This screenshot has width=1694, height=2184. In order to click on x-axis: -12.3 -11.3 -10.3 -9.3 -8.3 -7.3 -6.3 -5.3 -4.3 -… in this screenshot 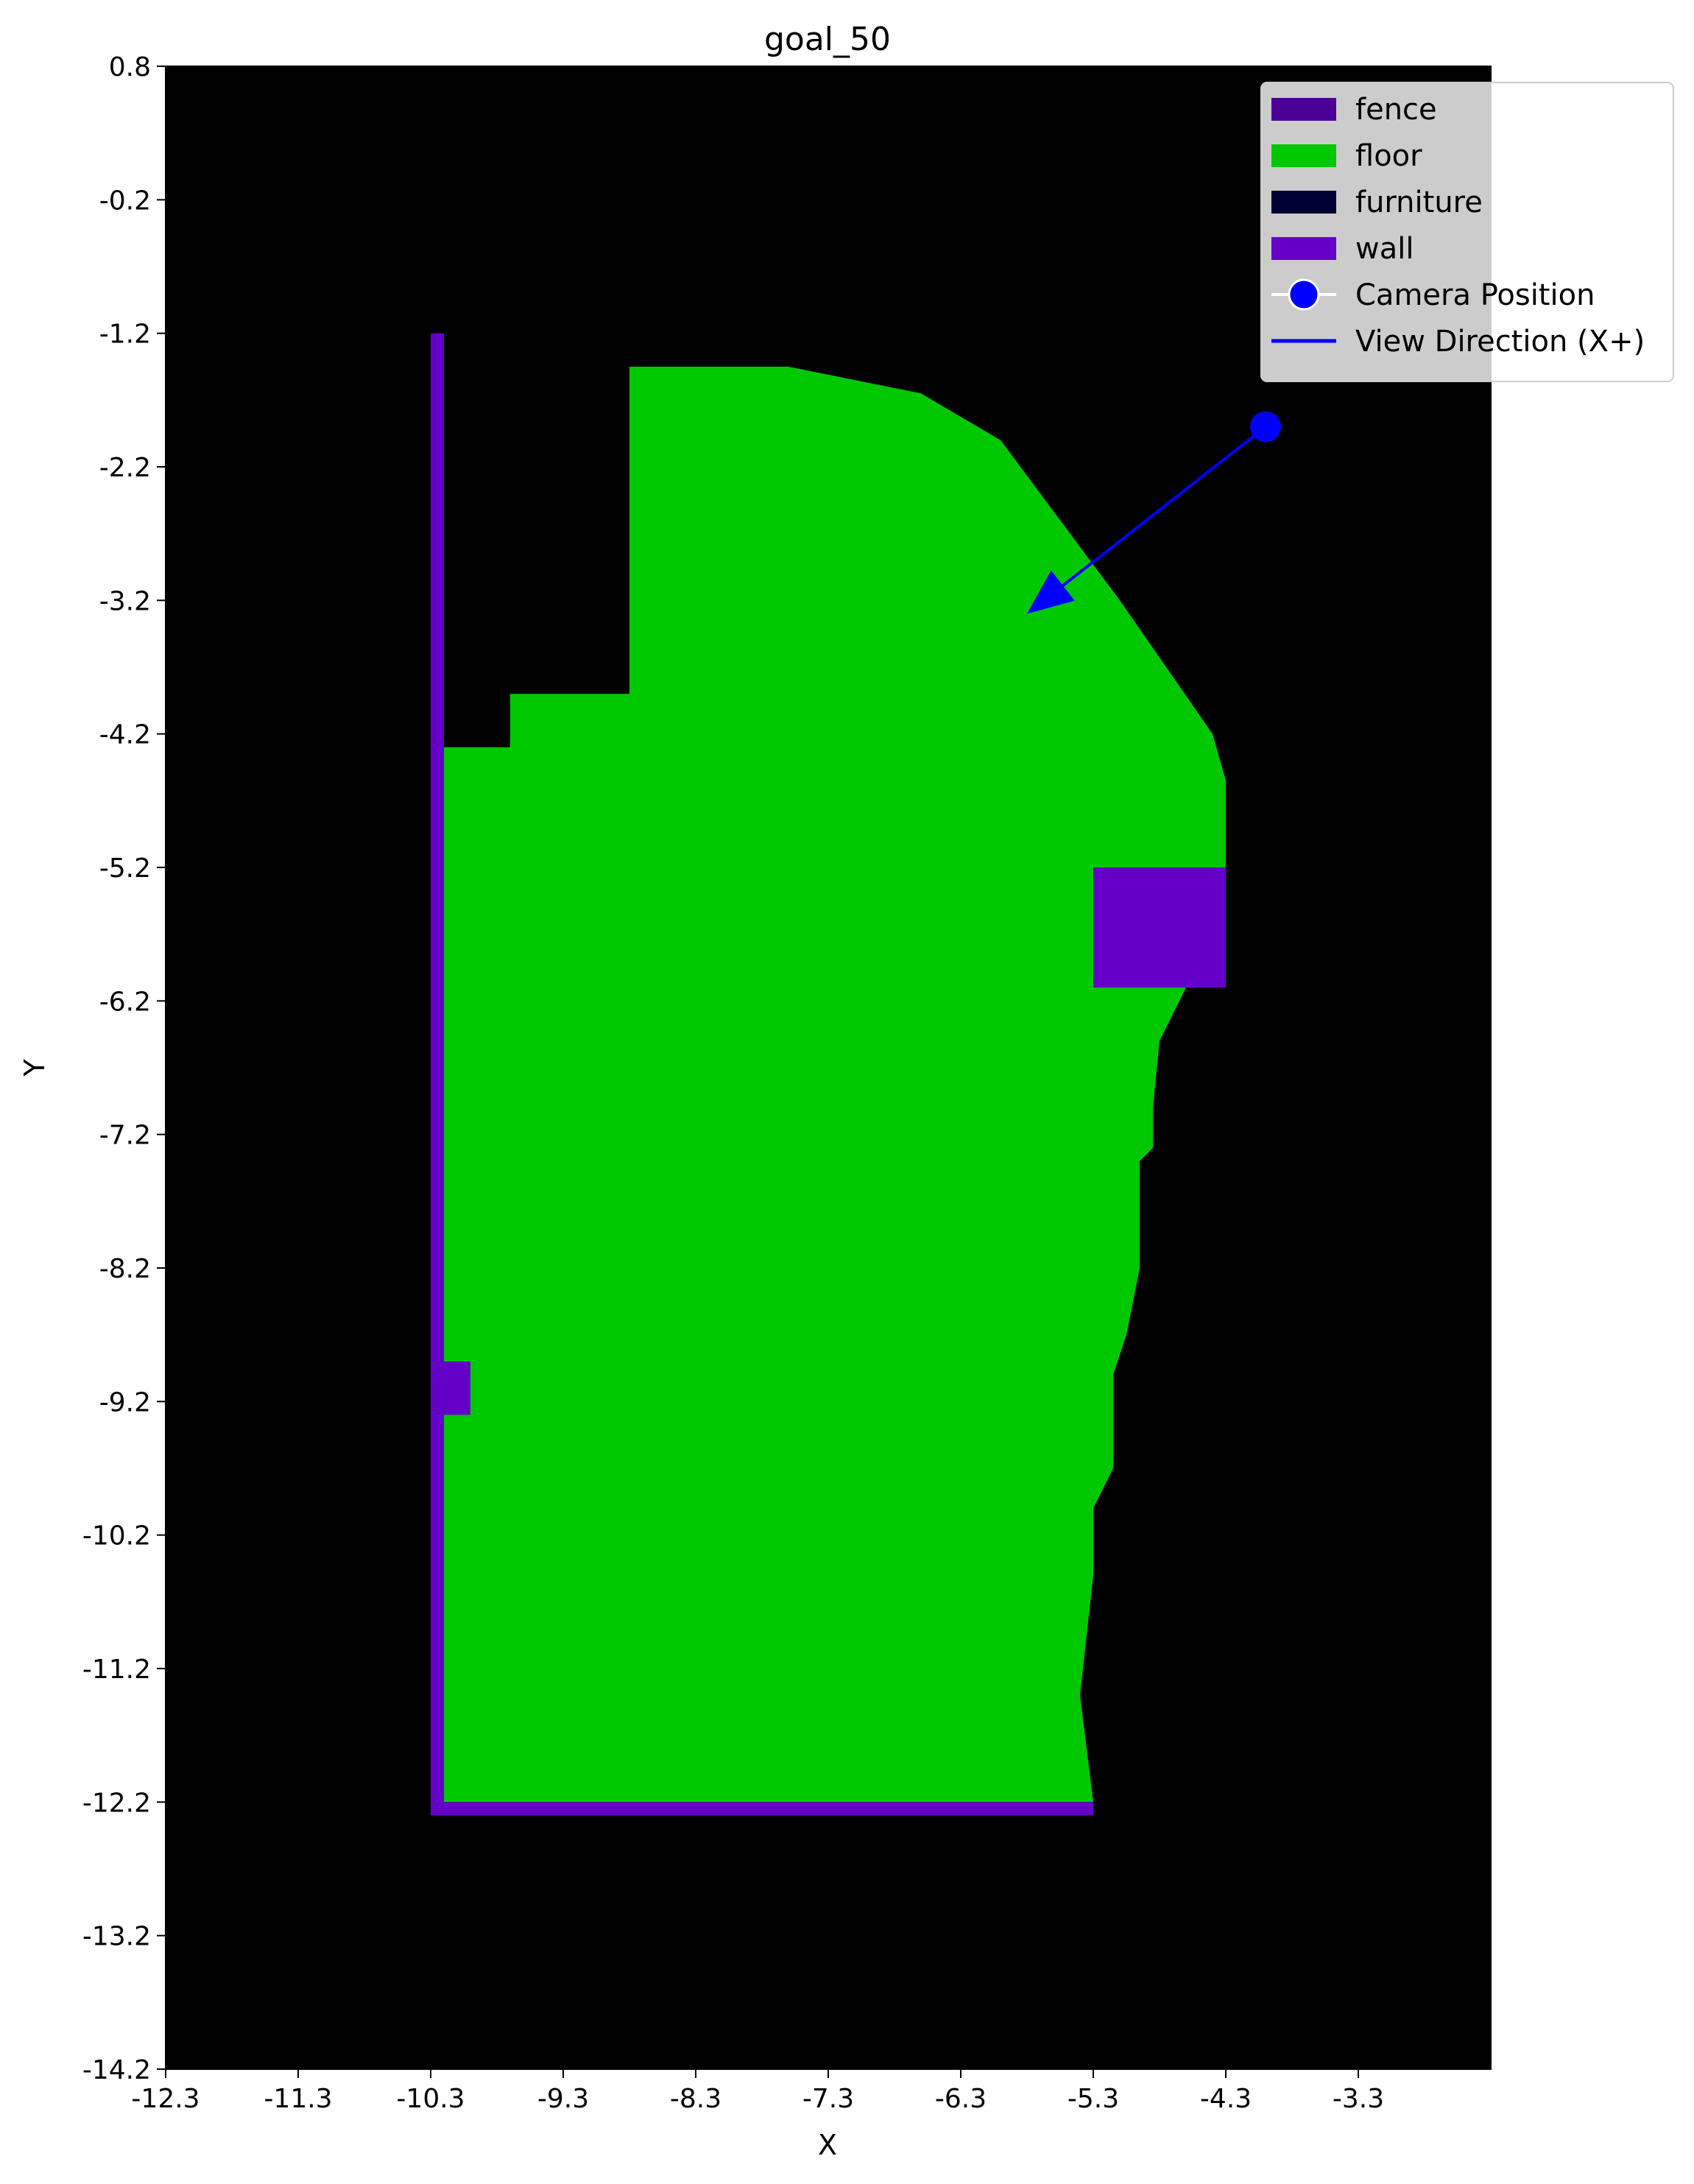, I will do `click(757, 2091)`.